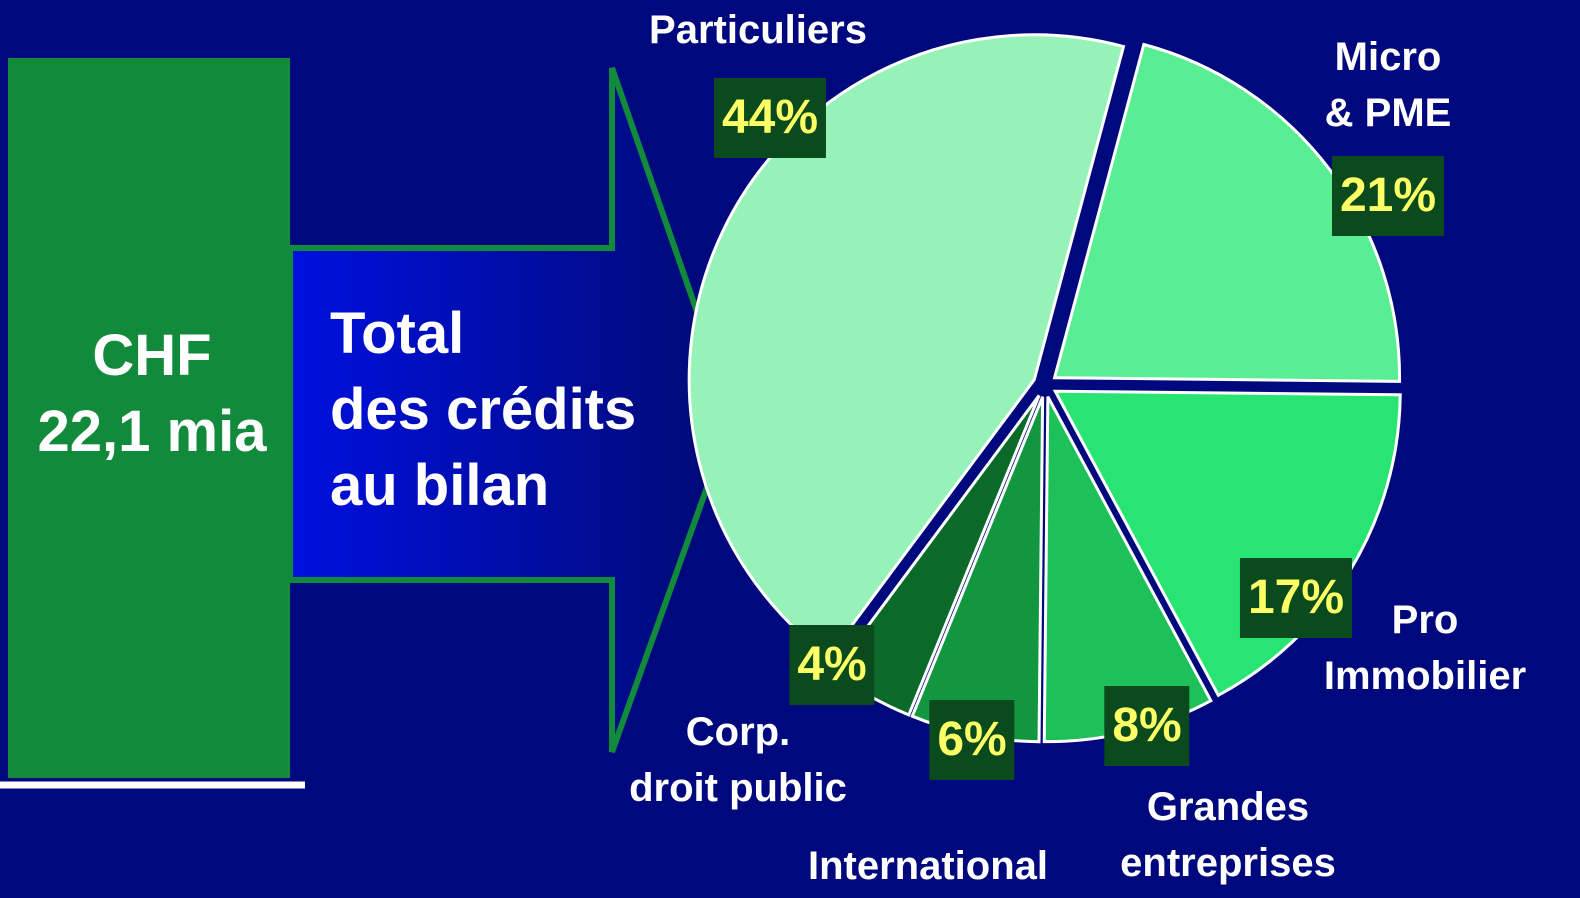 The height and width of the screenshot is (898, 1580). I want to click on slice-label: Grandes entreprises, so click(1228, 835).